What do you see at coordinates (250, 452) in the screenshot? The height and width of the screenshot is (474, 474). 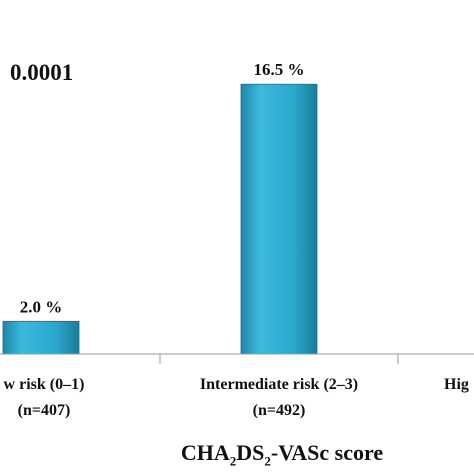 I see `x-axis-title-part: DS` at bounding box center [250, 452].